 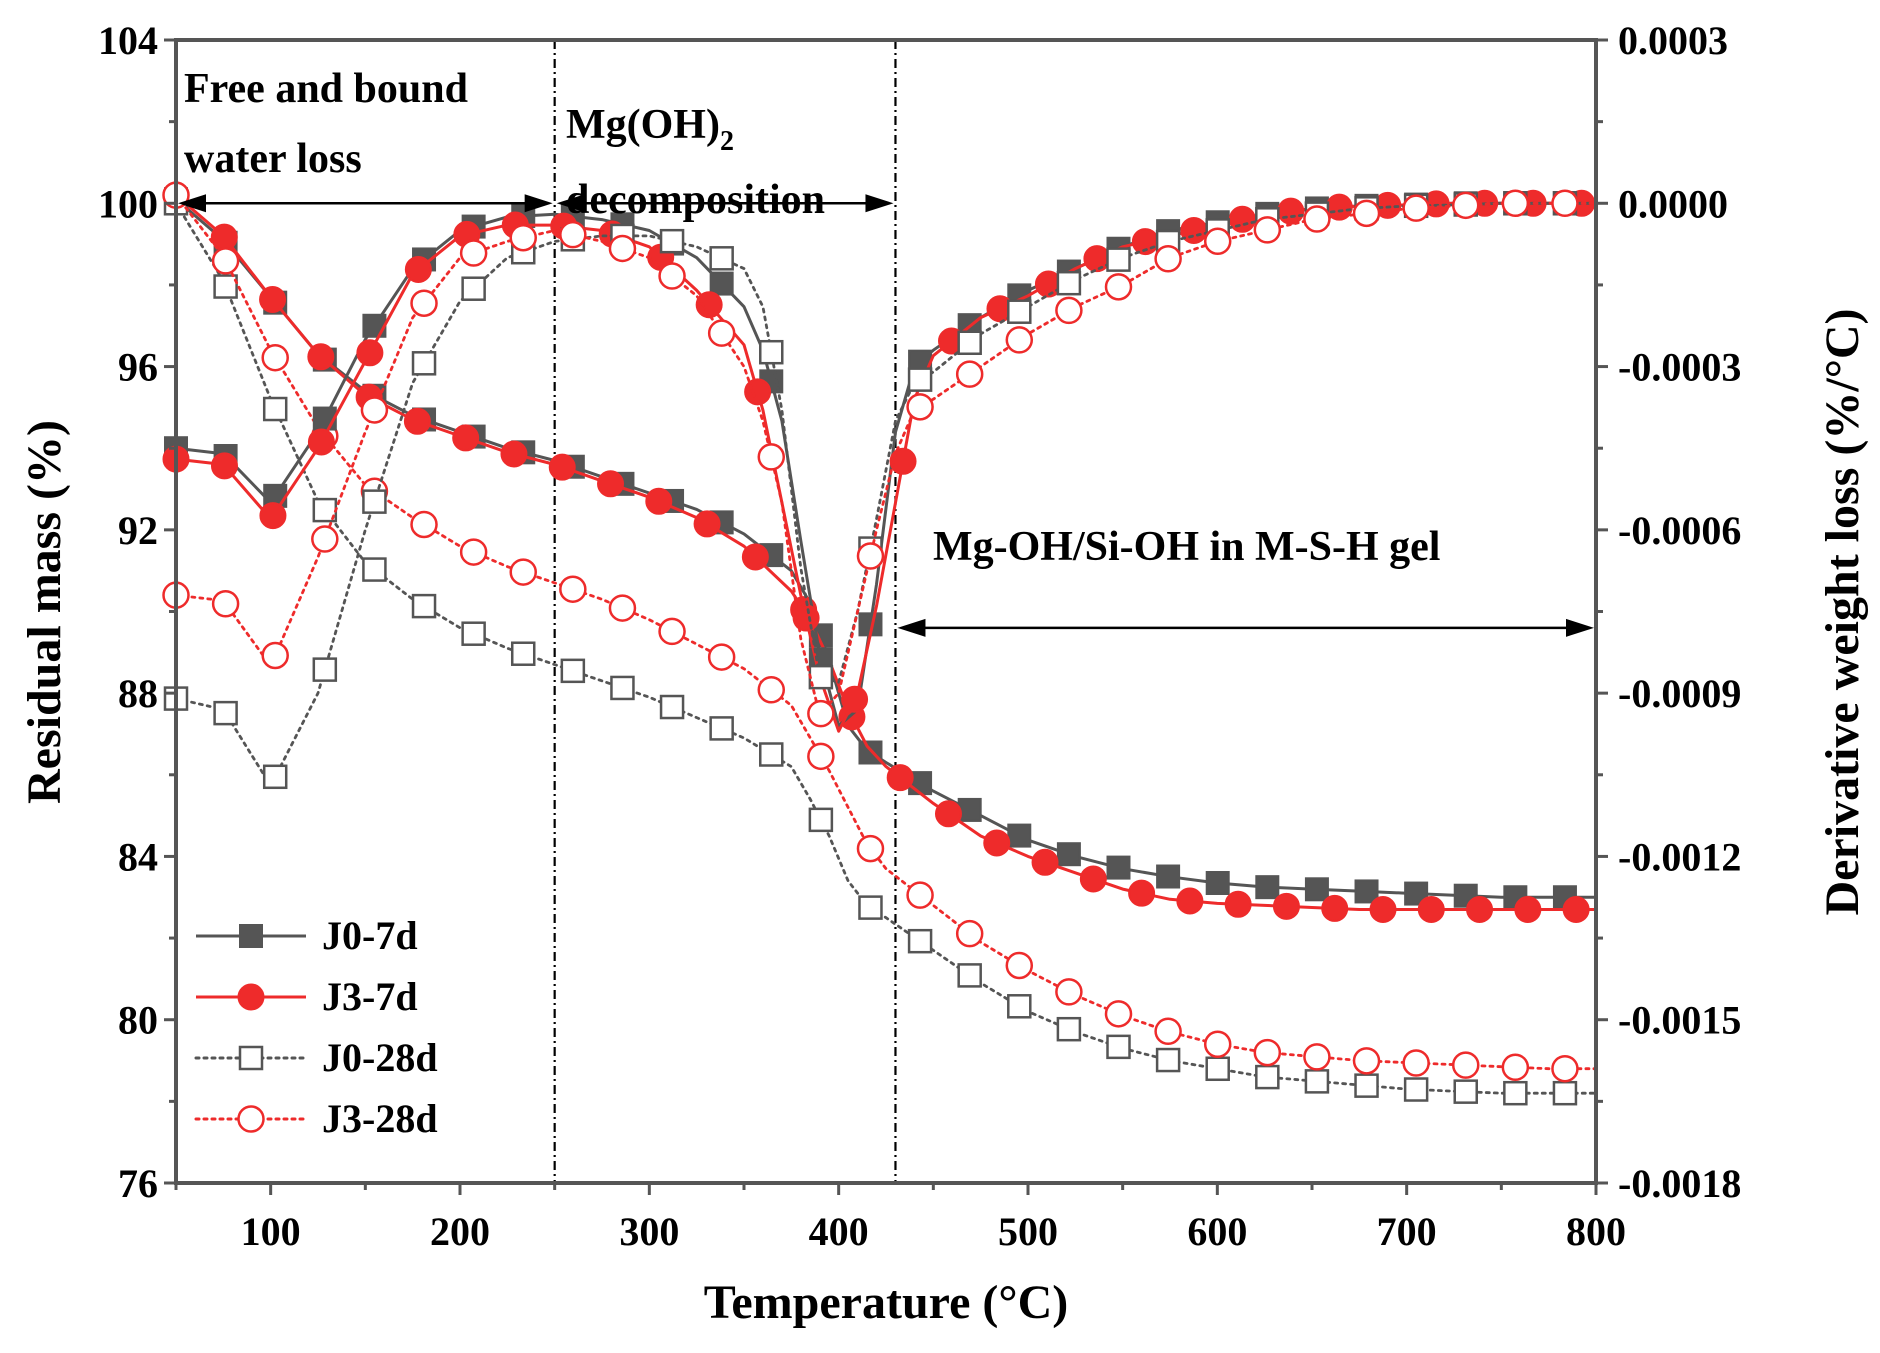 What do you see at coordinates (316, 1027) in the screenshot?
I see `legend: J0-7d J3-7d J0-28d J3-28d` at bounding box center [316, 1027].